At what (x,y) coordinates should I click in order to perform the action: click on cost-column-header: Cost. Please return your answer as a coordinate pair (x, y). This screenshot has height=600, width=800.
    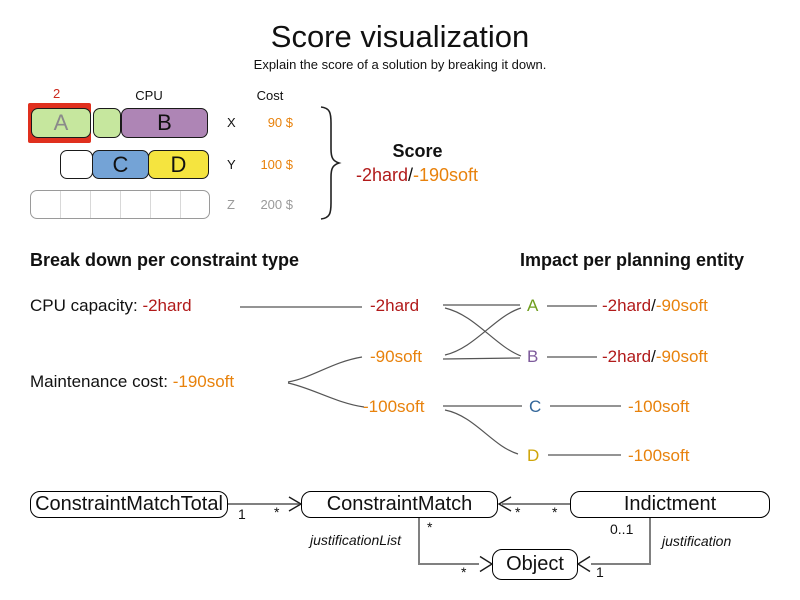
    Looking at the image, I should click on (270, 95).